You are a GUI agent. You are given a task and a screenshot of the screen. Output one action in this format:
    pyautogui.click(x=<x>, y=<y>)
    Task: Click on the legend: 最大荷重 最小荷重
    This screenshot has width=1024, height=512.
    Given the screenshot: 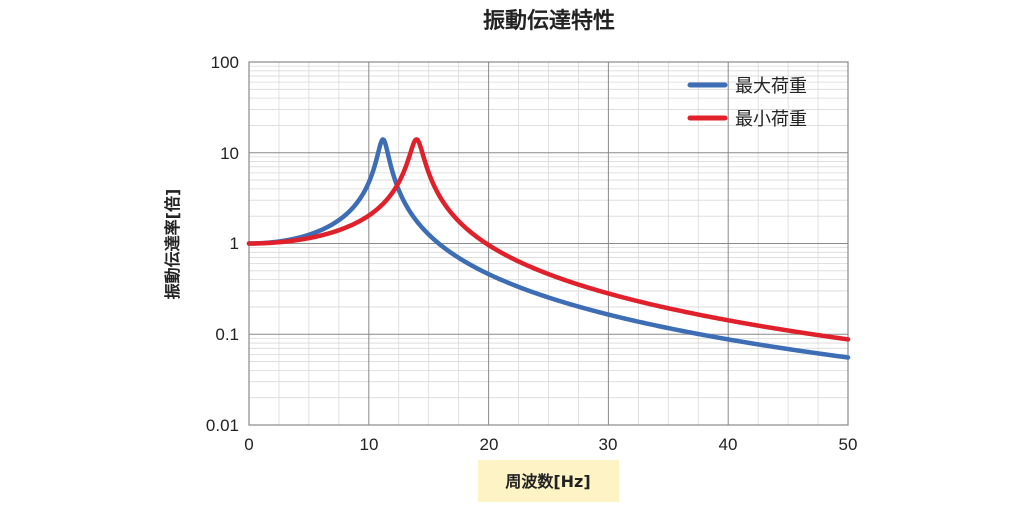 What is the action you would take?
    pyautogui.click(x=747, y=103)
    